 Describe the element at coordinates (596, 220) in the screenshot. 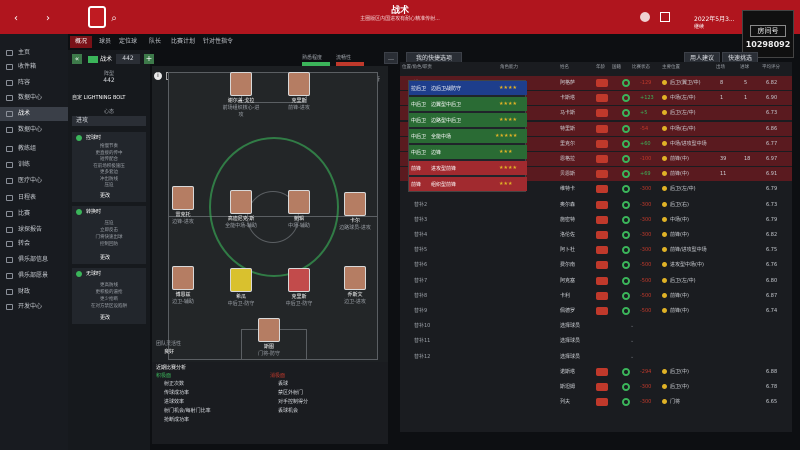

I see `table-row: 替补3 施密特 -300 中场(中) 6.79` at that location.